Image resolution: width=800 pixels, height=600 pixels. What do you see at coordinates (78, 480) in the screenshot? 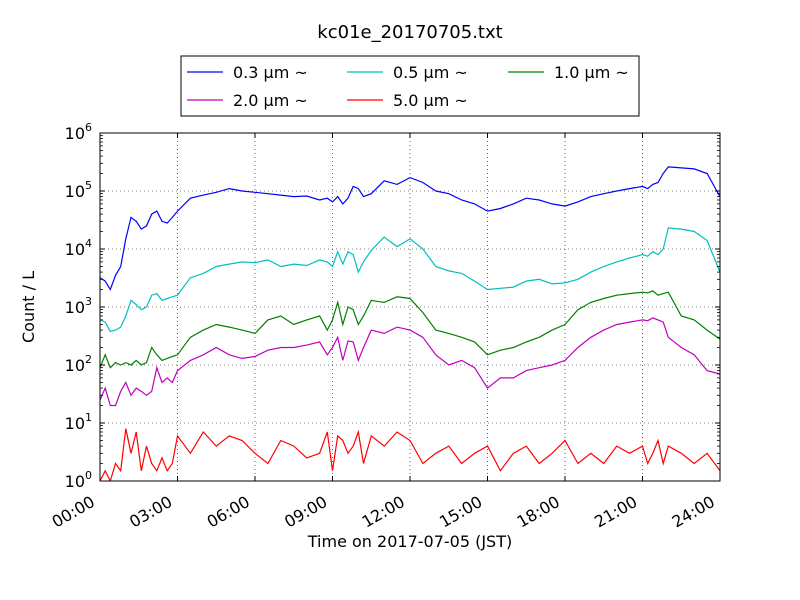
I see `y-tick-label: 10⁰` at bounding box center [78, 480].